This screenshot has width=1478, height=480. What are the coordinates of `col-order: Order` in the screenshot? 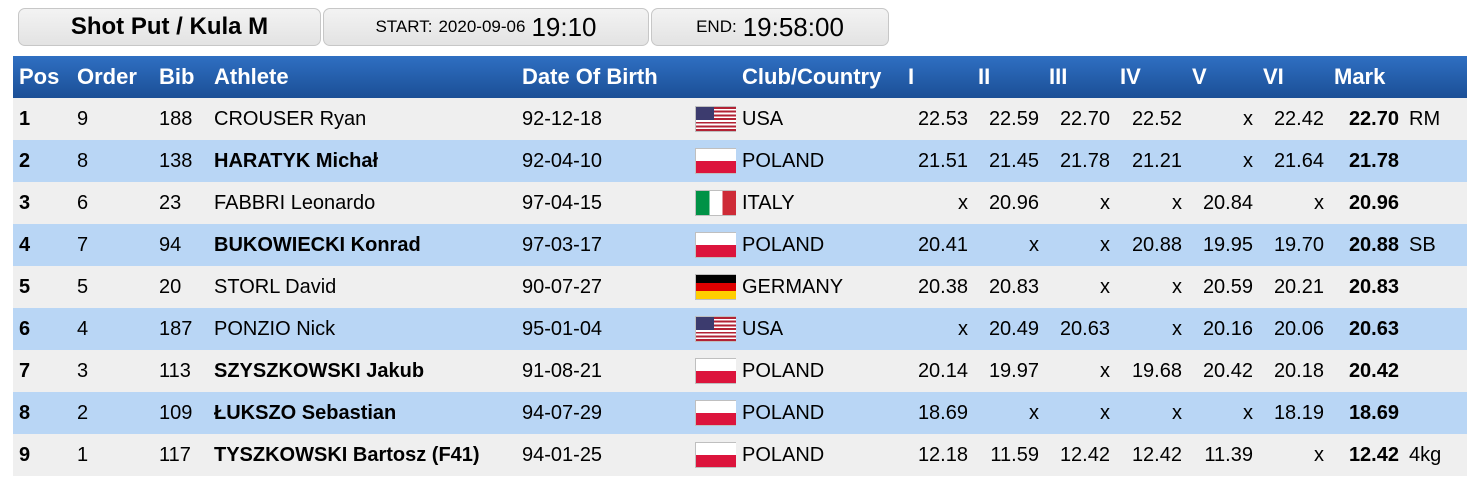 It's located at (107, 76).